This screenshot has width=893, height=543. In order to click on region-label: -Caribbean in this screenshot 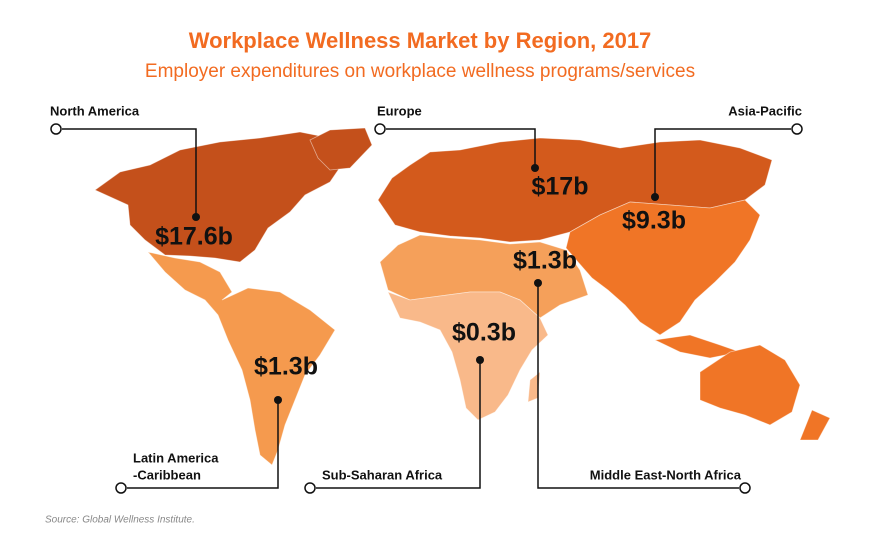, I will do `click(167, 474)`.